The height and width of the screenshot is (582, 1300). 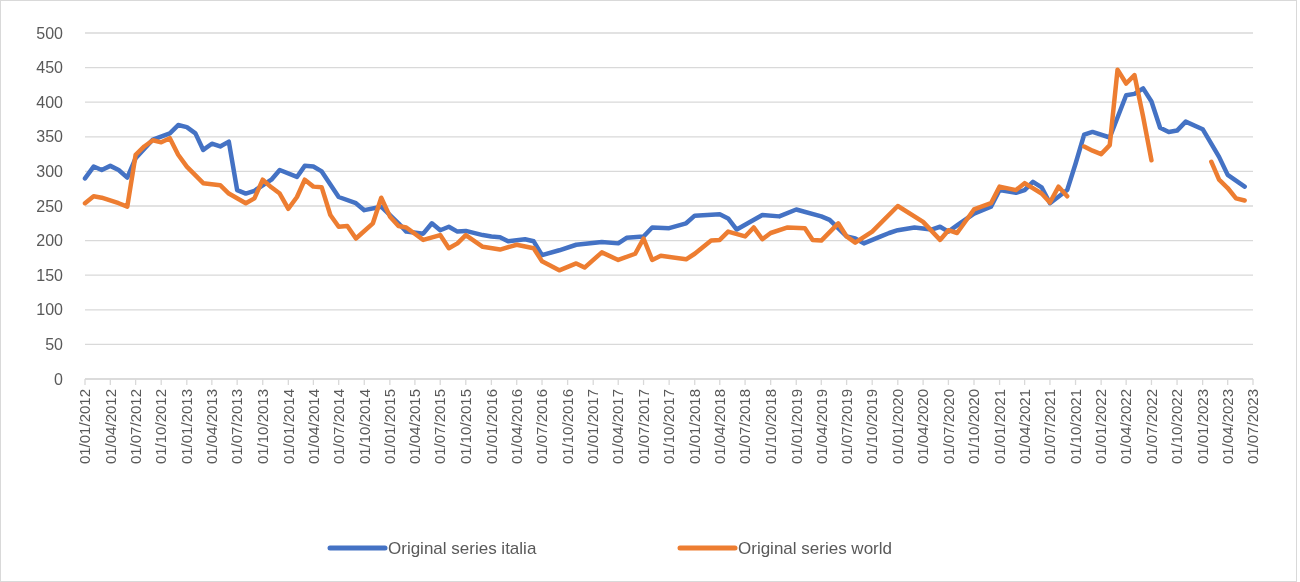 I want to click on x-tick-label: 01/07/2018, so click(x=745, y=427).